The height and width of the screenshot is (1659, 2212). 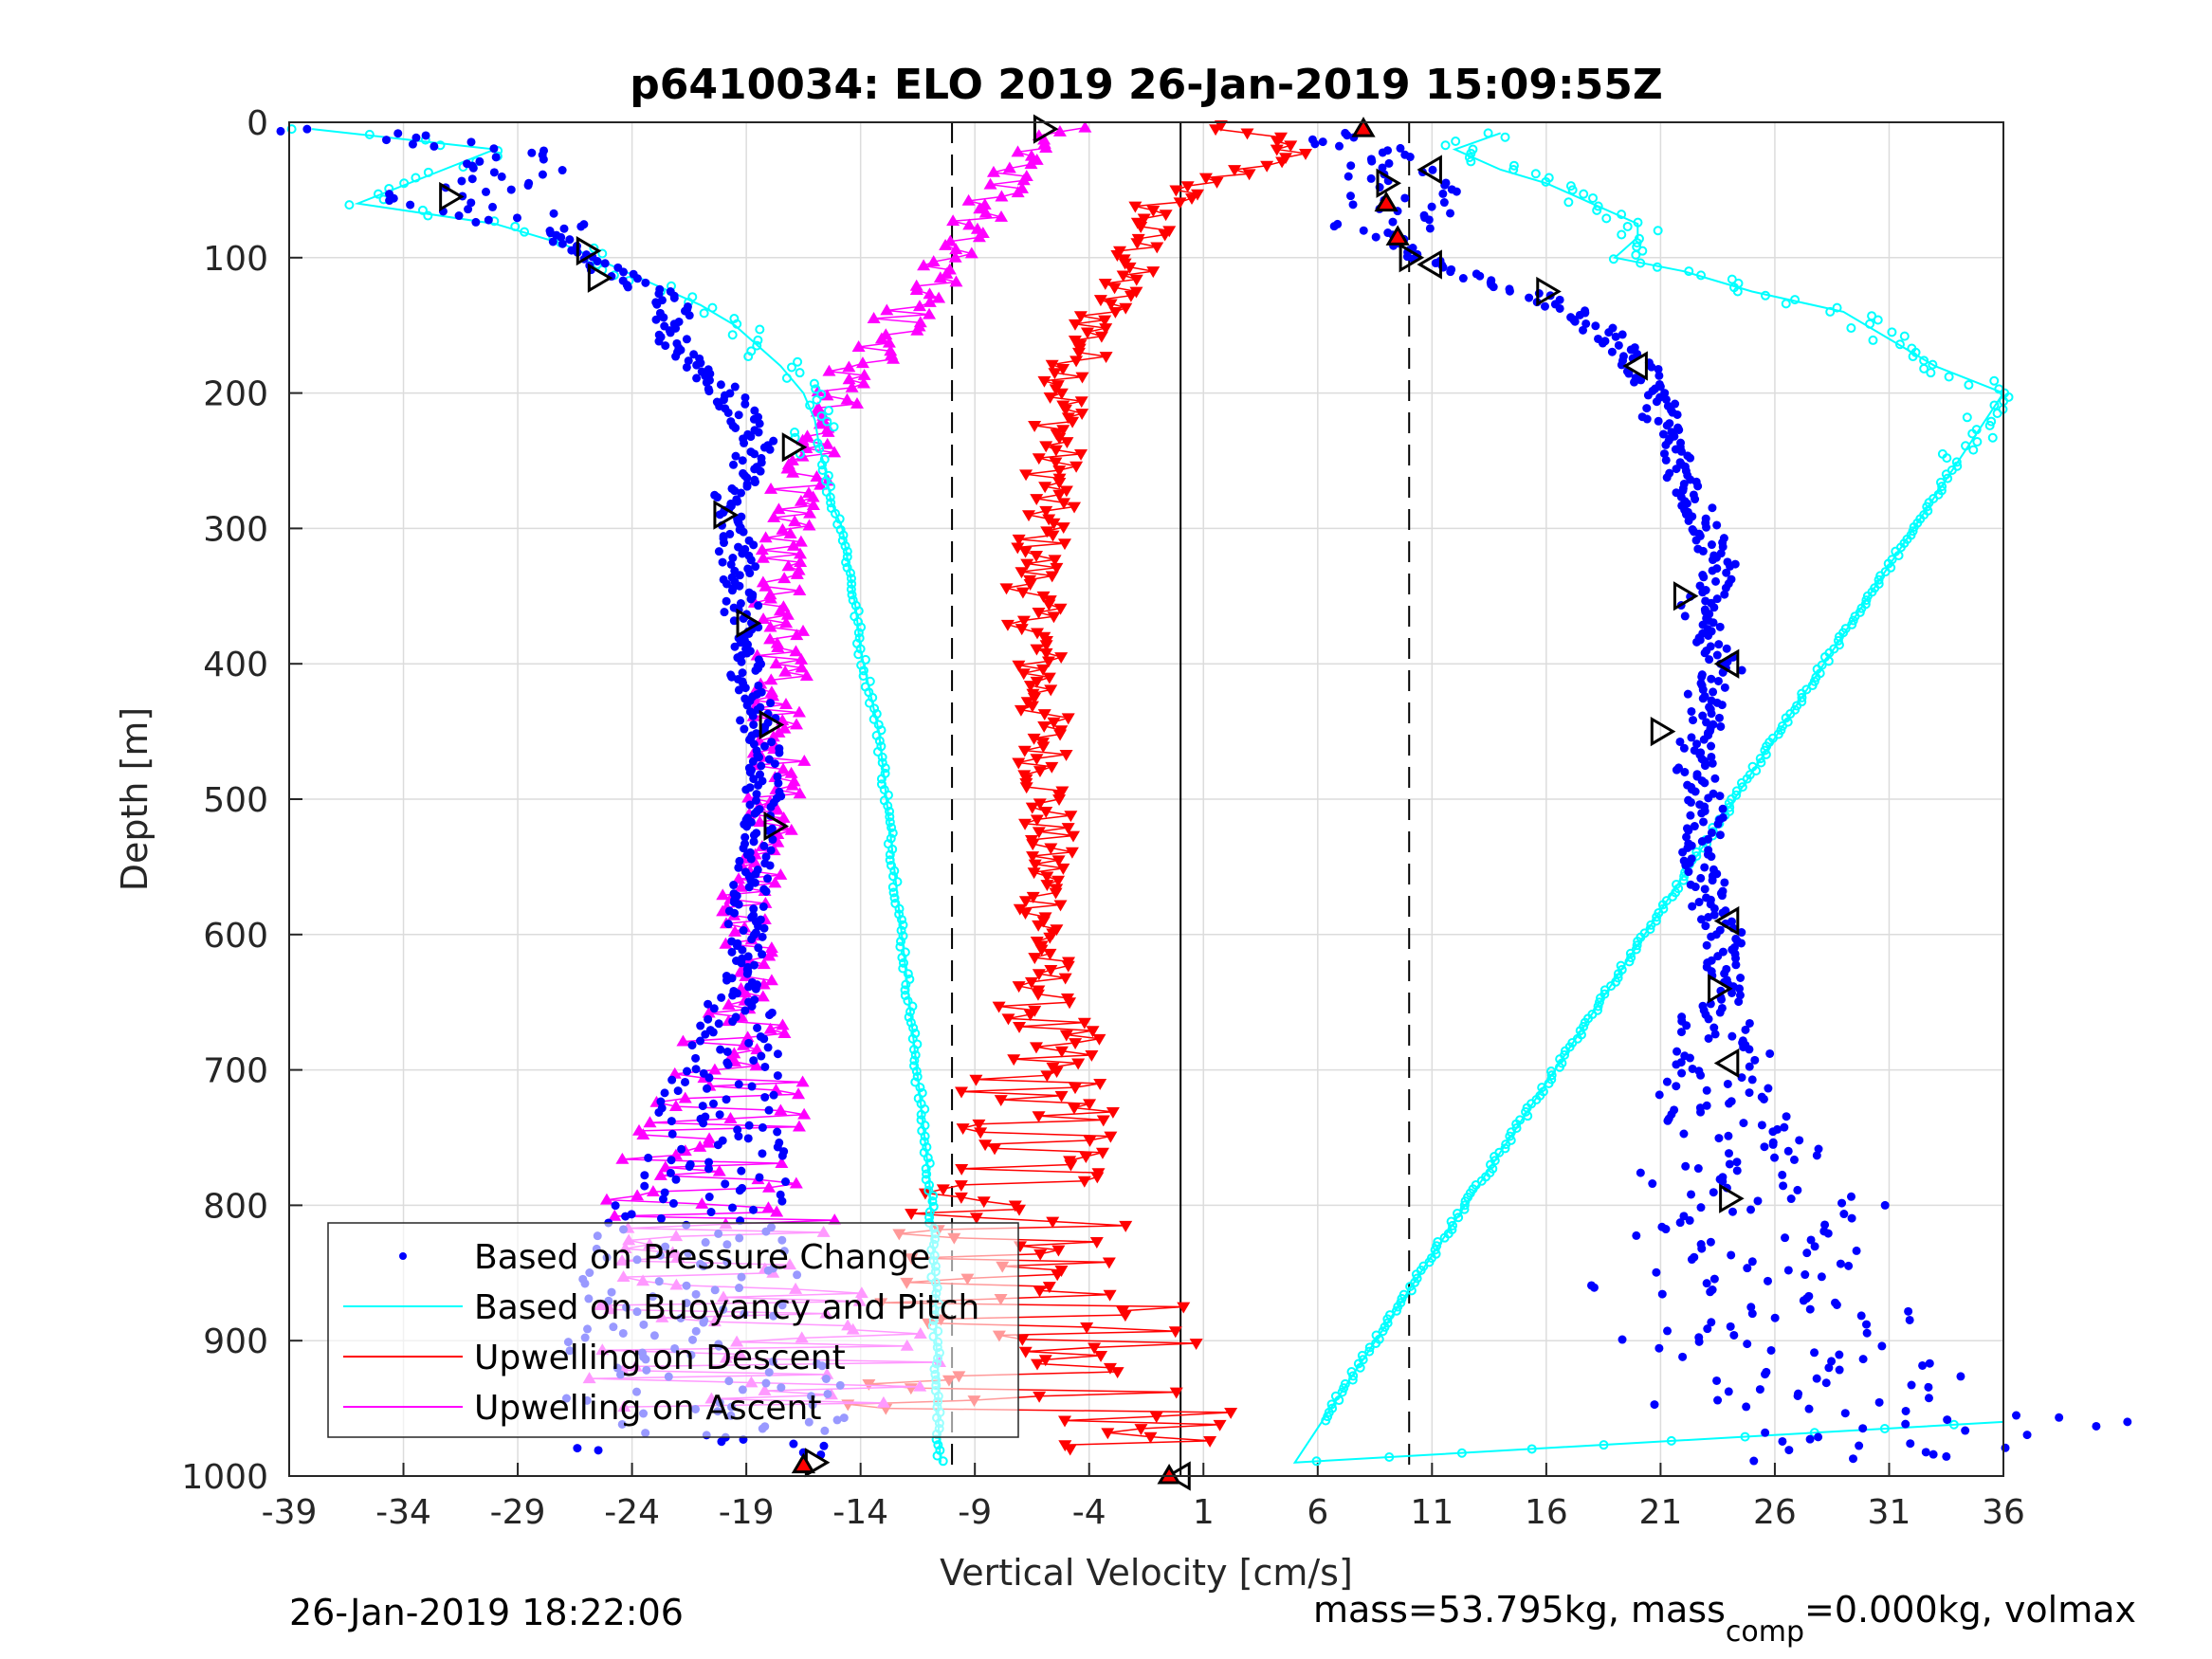 I want to click on legend-label-descent: Upwelling on Descent, so click(x=660, y=1358).